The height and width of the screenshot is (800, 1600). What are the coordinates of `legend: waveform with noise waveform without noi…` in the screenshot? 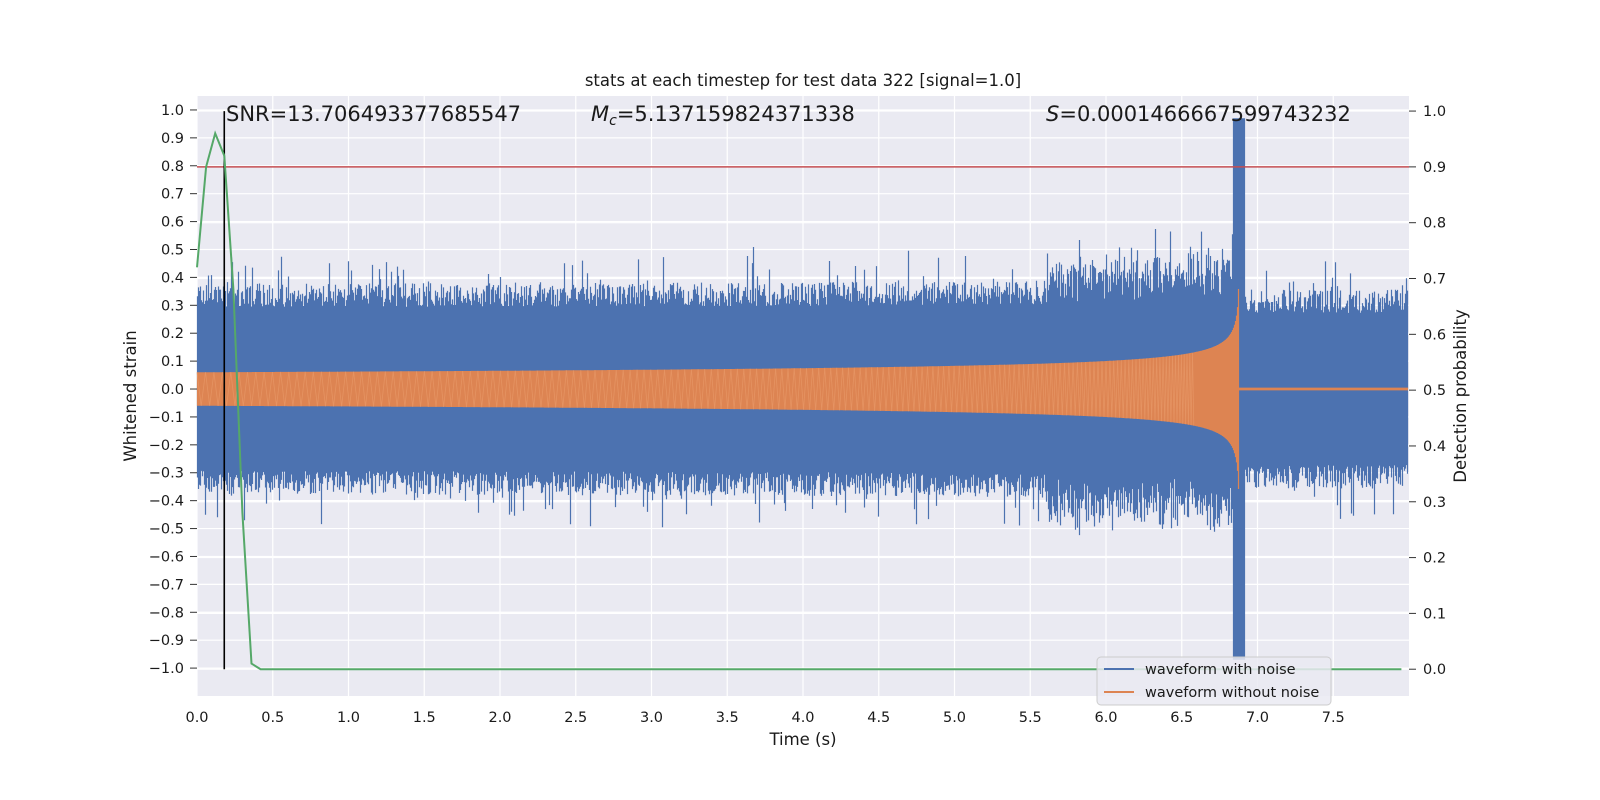 It's located at (1214, 681).